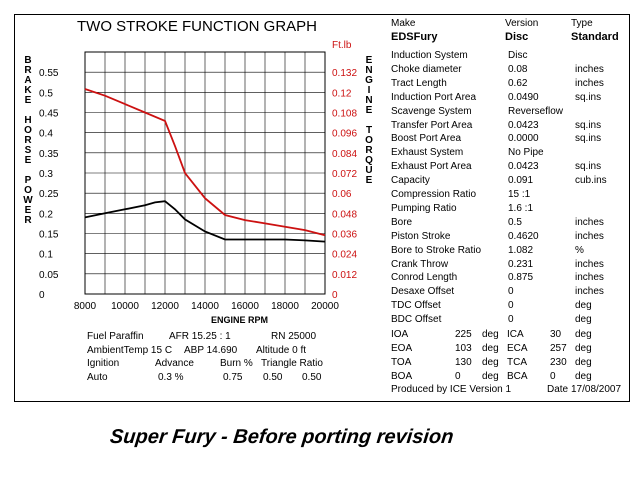 The image size is (640, 480). Describe the element at coordinates (420, 264) in the screenshot. I see `spec-label: Crank Throw` at that location.